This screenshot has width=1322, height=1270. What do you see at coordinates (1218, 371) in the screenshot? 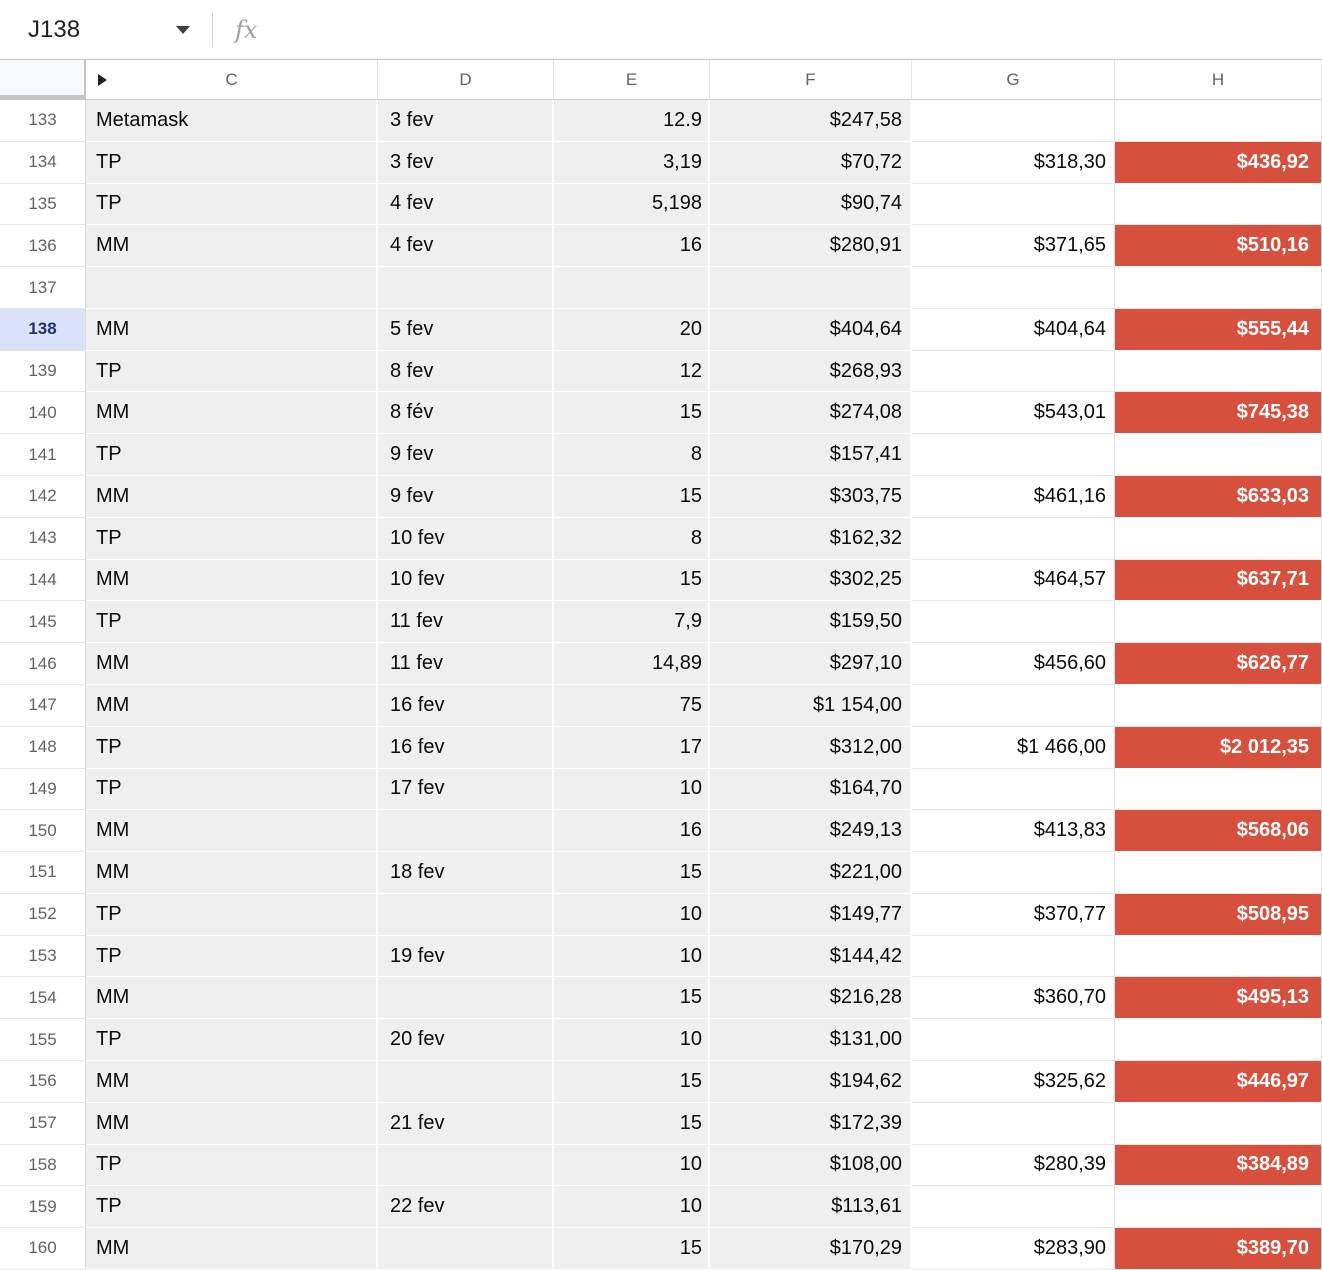
I see `cell-H139` at bounding box center [1218, 371].